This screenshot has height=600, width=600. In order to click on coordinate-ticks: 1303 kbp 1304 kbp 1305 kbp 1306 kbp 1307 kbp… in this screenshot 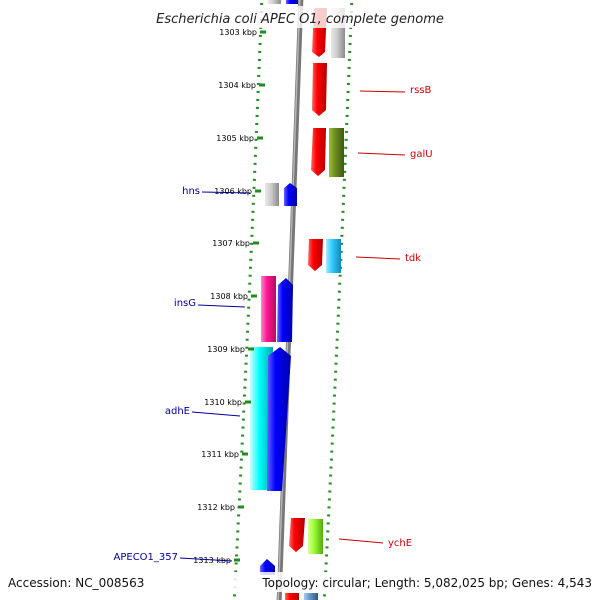, I will do `click(229, 296)`.